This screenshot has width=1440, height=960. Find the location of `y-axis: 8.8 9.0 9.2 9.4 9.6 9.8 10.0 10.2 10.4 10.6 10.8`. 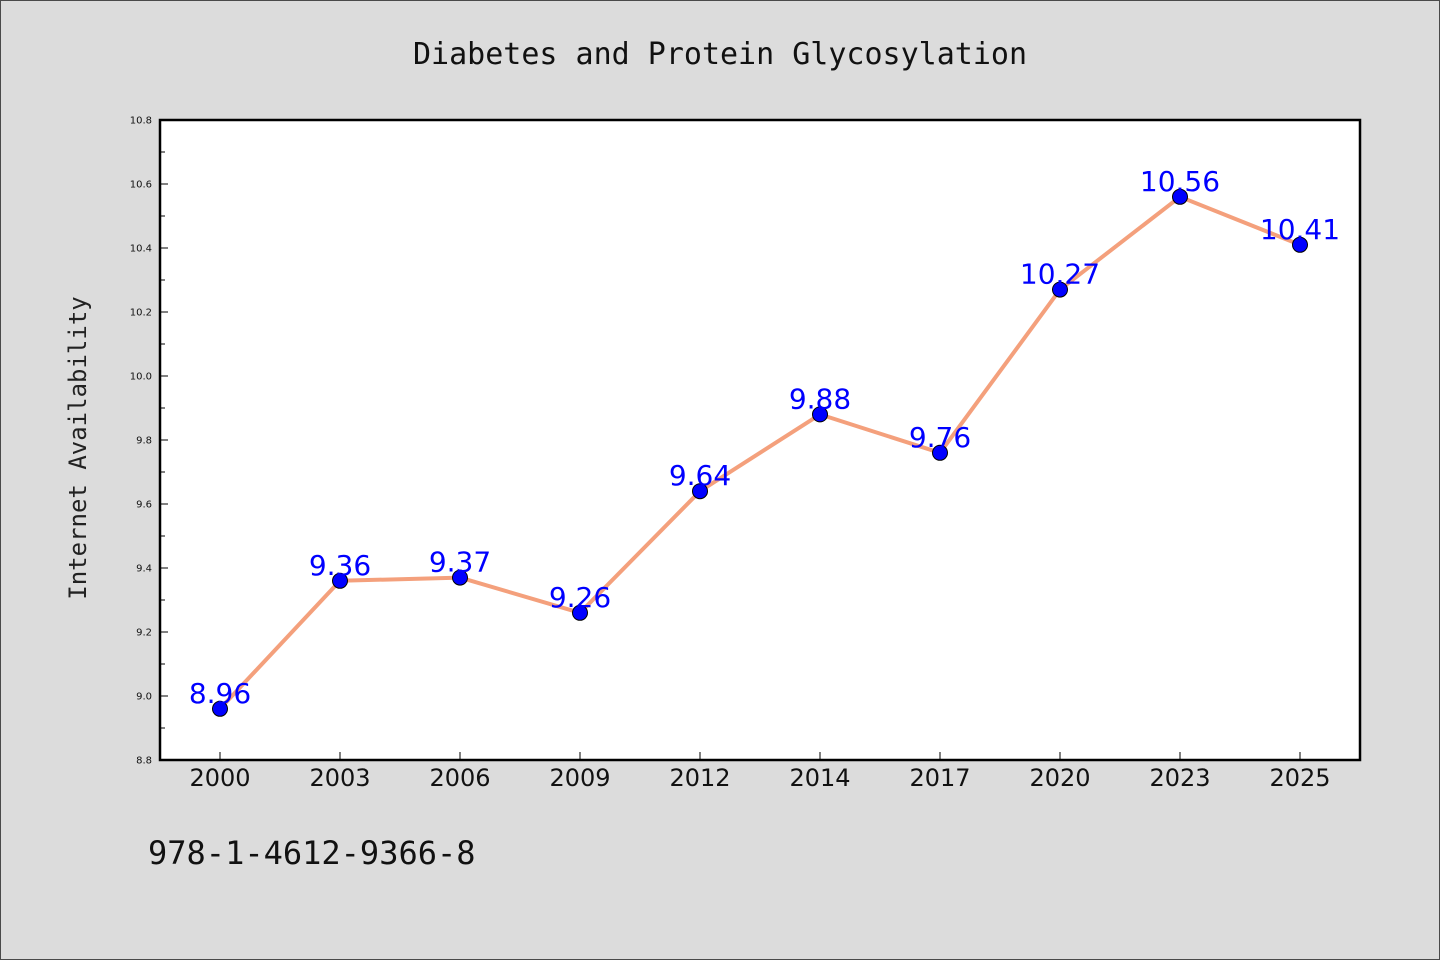

y-axis: 8.8 9.0 9.2 9.4 9.6 9.8 10.0 10.2 10.4 10.6 10.8 is located at coordinates (149, 441).